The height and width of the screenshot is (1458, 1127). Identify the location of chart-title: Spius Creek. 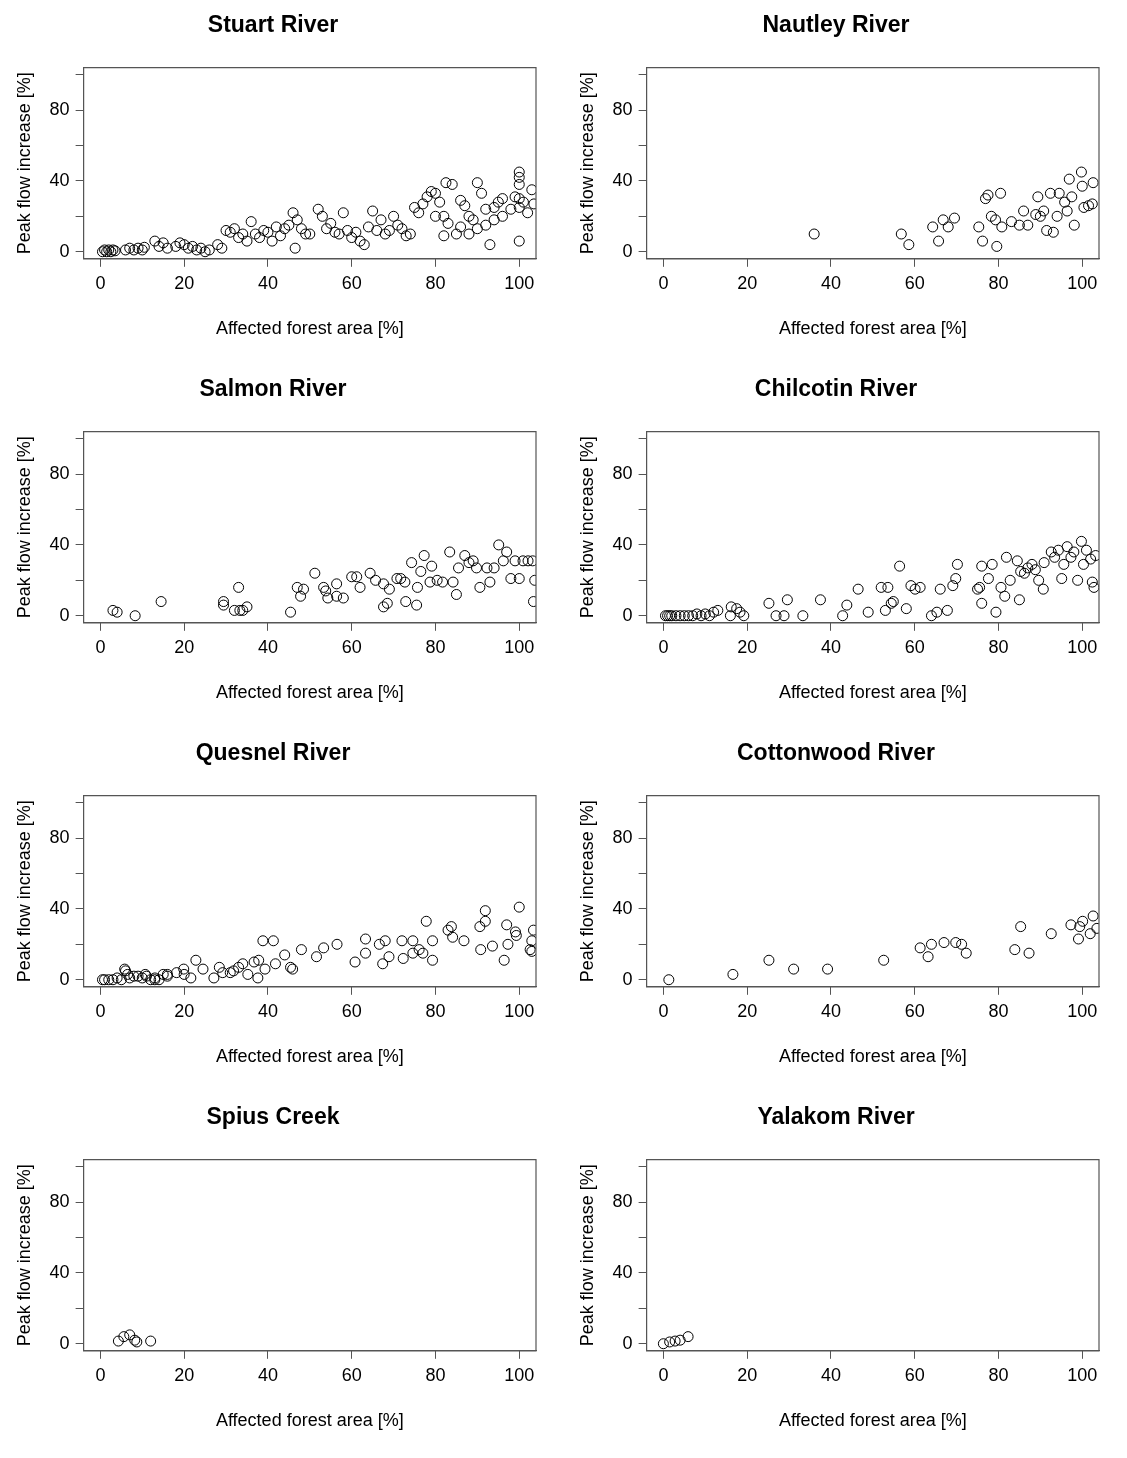
(273, 1116).